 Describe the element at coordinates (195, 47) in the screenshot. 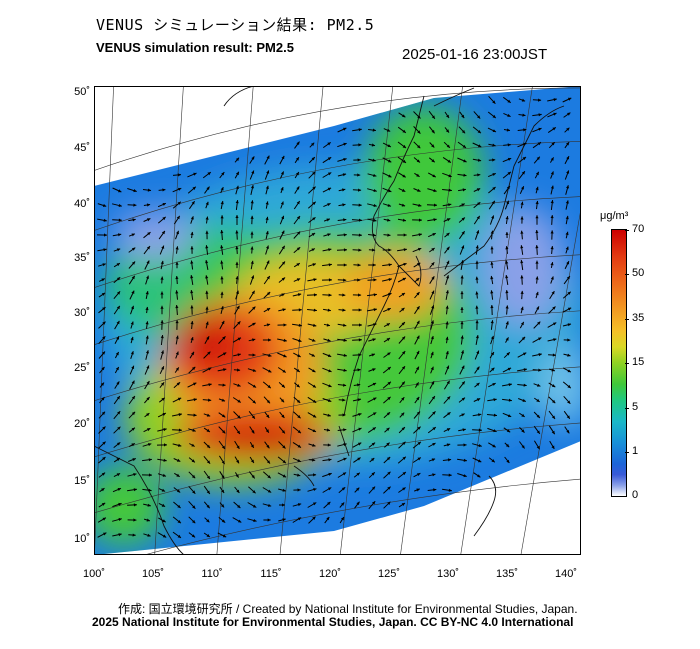

I see `title-english: VENUS simulation result: PM2.5` at that location.